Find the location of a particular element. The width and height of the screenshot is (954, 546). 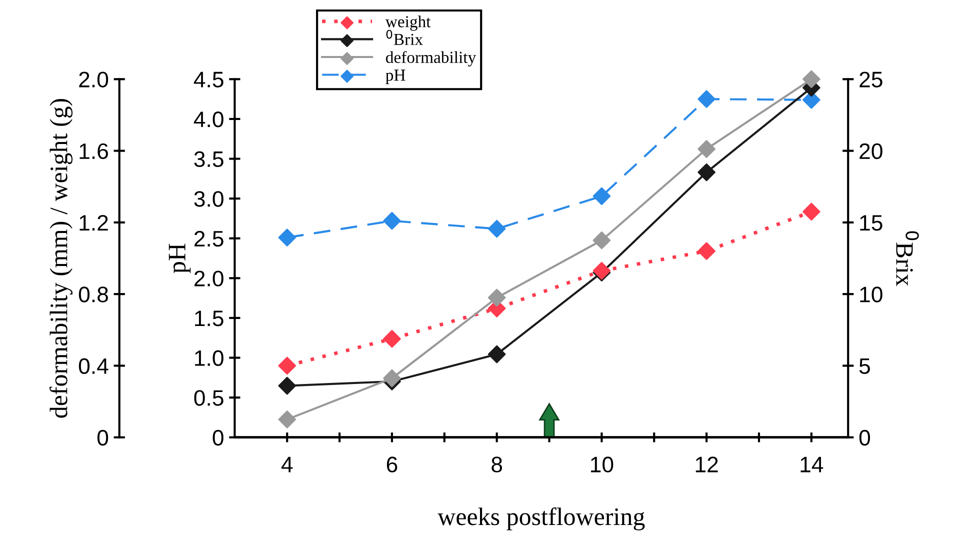

y2-tick-label: 25 is located at coordinates (871, 80).